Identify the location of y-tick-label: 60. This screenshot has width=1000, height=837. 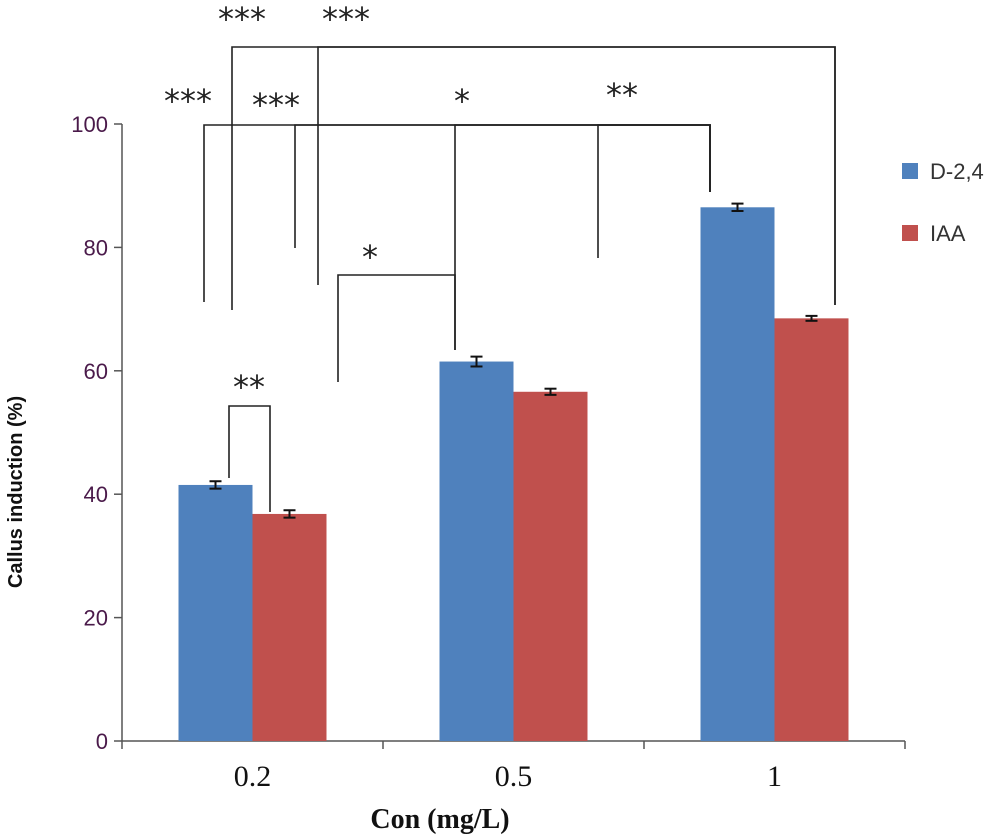
(96, 371).